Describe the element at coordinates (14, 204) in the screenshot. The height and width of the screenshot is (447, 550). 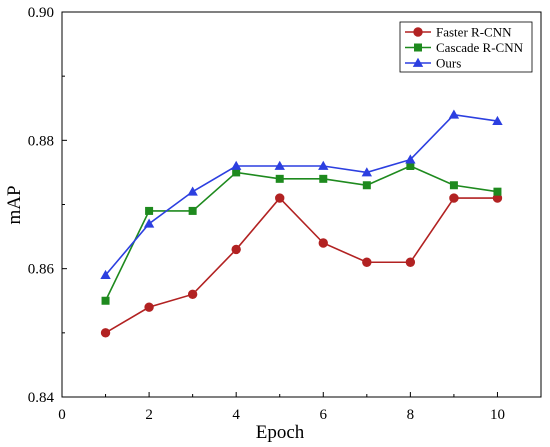
I see `y-axis-title: mAP` at that location.